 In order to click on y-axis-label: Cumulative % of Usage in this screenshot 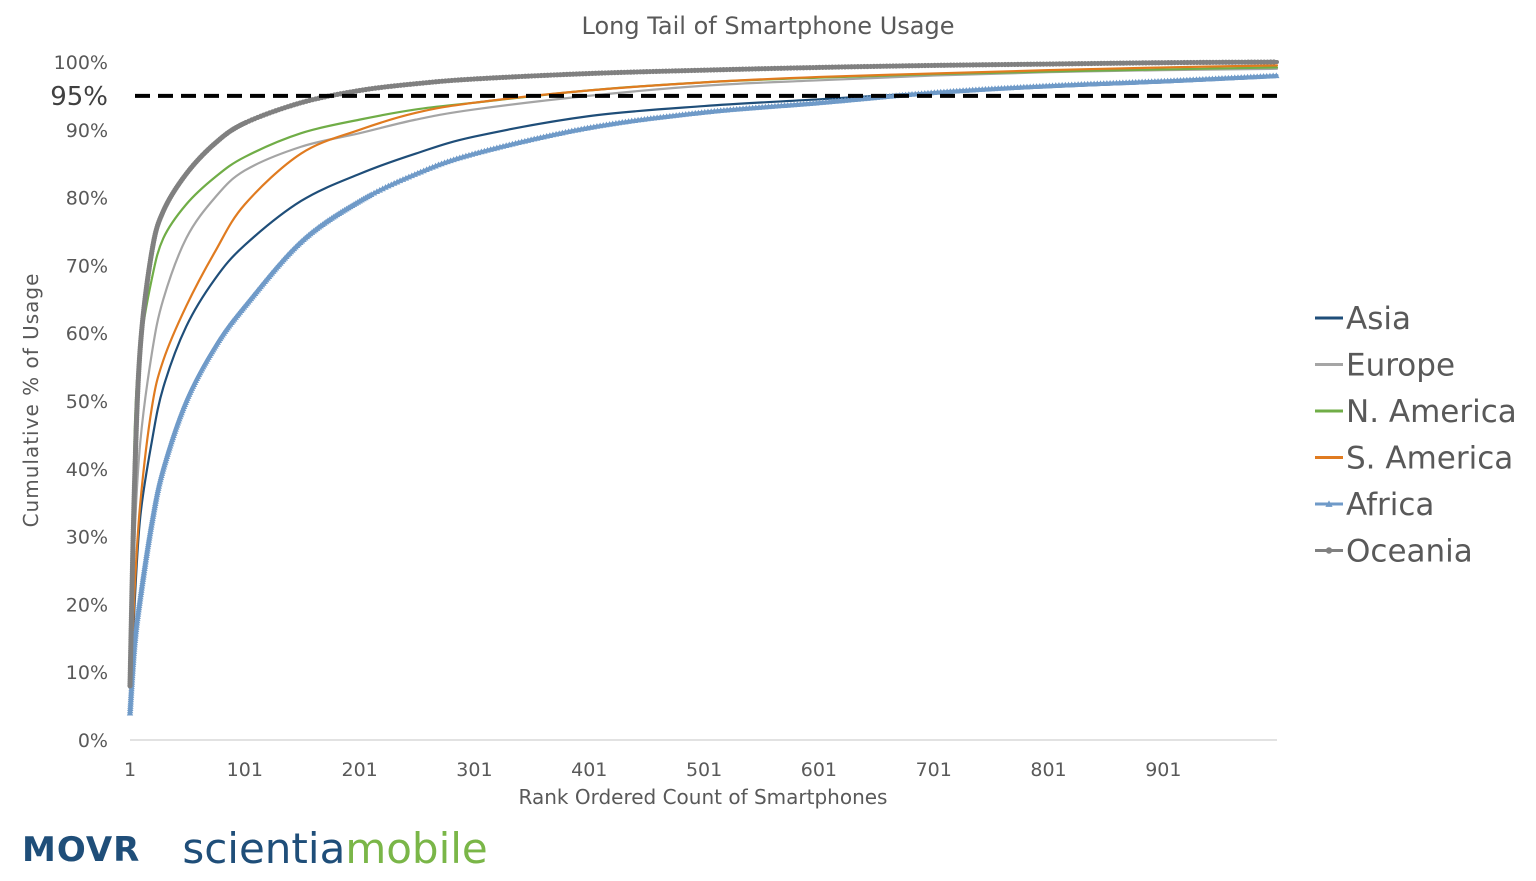, I will do `click(31, 400)`.